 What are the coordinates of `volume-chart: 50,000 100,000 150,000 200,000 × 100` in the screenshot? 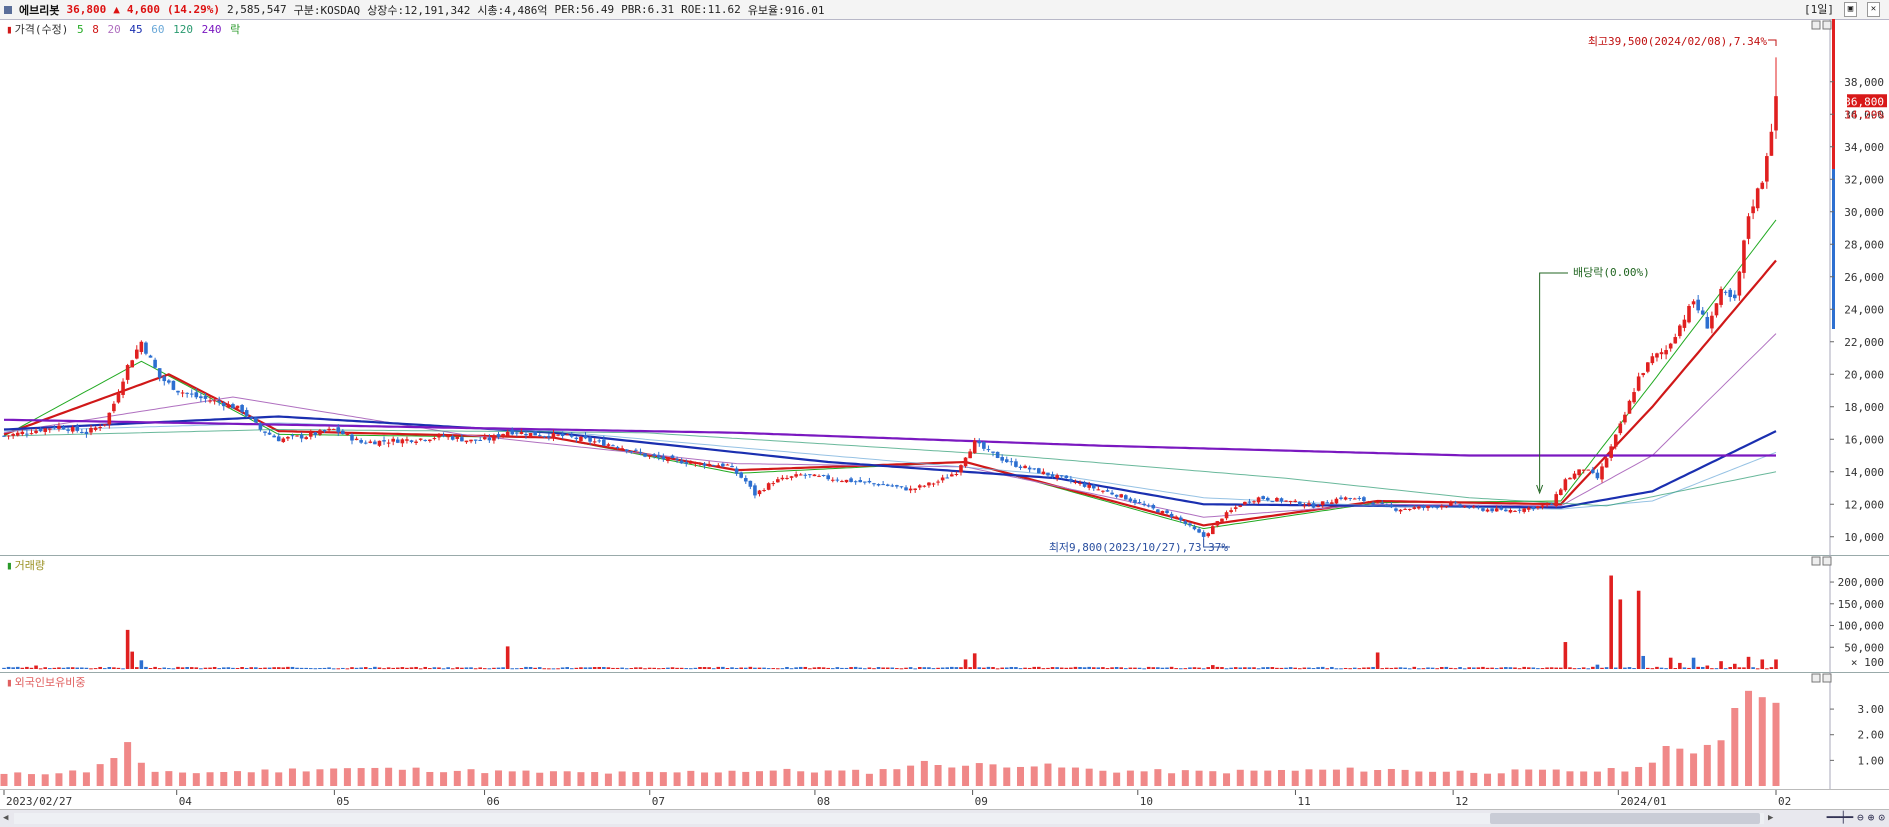 It's located at (944, 613).